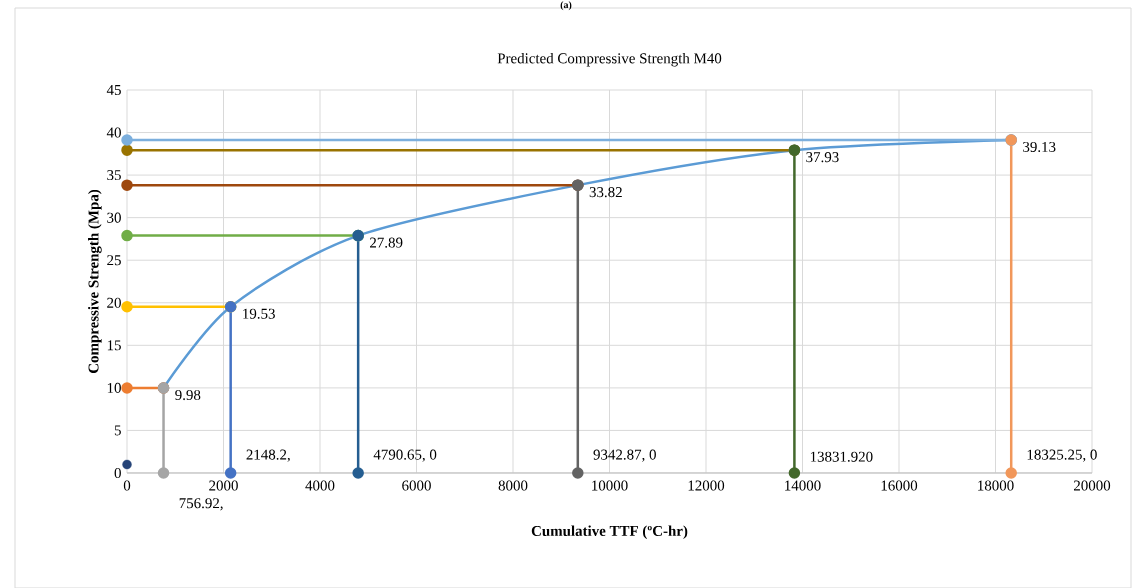 The height and width of the screenshot is (588, 1132). What do you see at coordinates (566, 6) in the screenshot?
I see `text: (a)` at bounding box center [566, 6].